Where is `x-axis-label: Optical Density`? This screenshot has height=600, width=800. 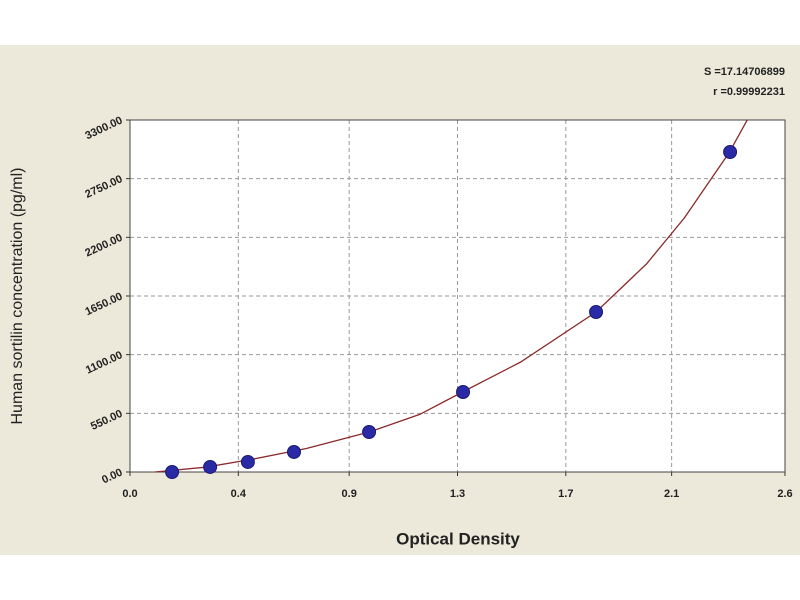 x-axis-label: Optical Density is located at coordinates (458, 538).